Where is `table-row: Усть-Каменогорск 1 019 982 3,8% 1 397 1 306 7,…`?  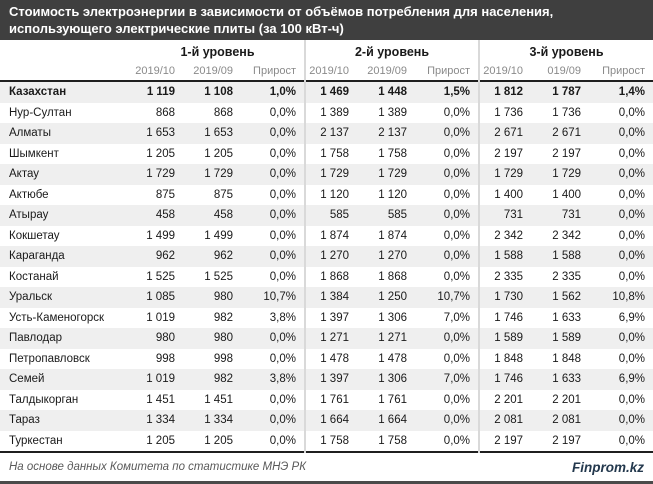 table-row: Усть-Каменогорск 1 019 982 3,8% 1 397 1 306 7,… is located at coordinates (326, 317).